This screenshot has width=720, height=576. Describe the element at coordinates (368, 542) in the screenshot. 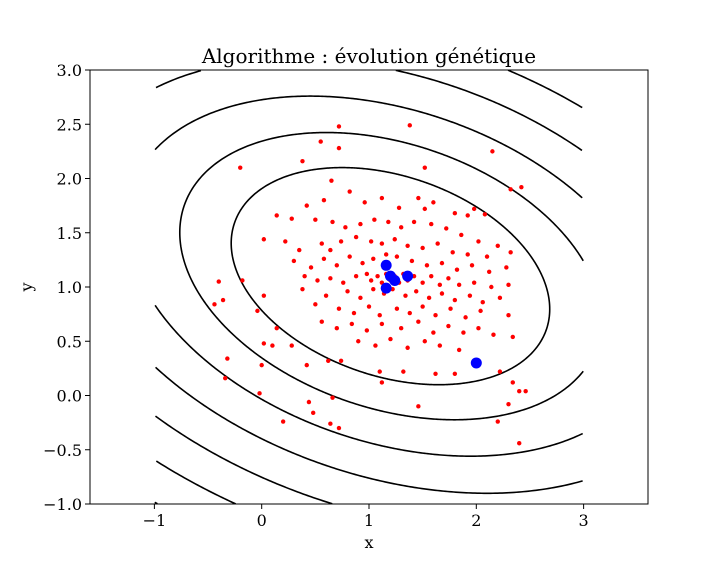

I see `x-axis-label: x` at that location.